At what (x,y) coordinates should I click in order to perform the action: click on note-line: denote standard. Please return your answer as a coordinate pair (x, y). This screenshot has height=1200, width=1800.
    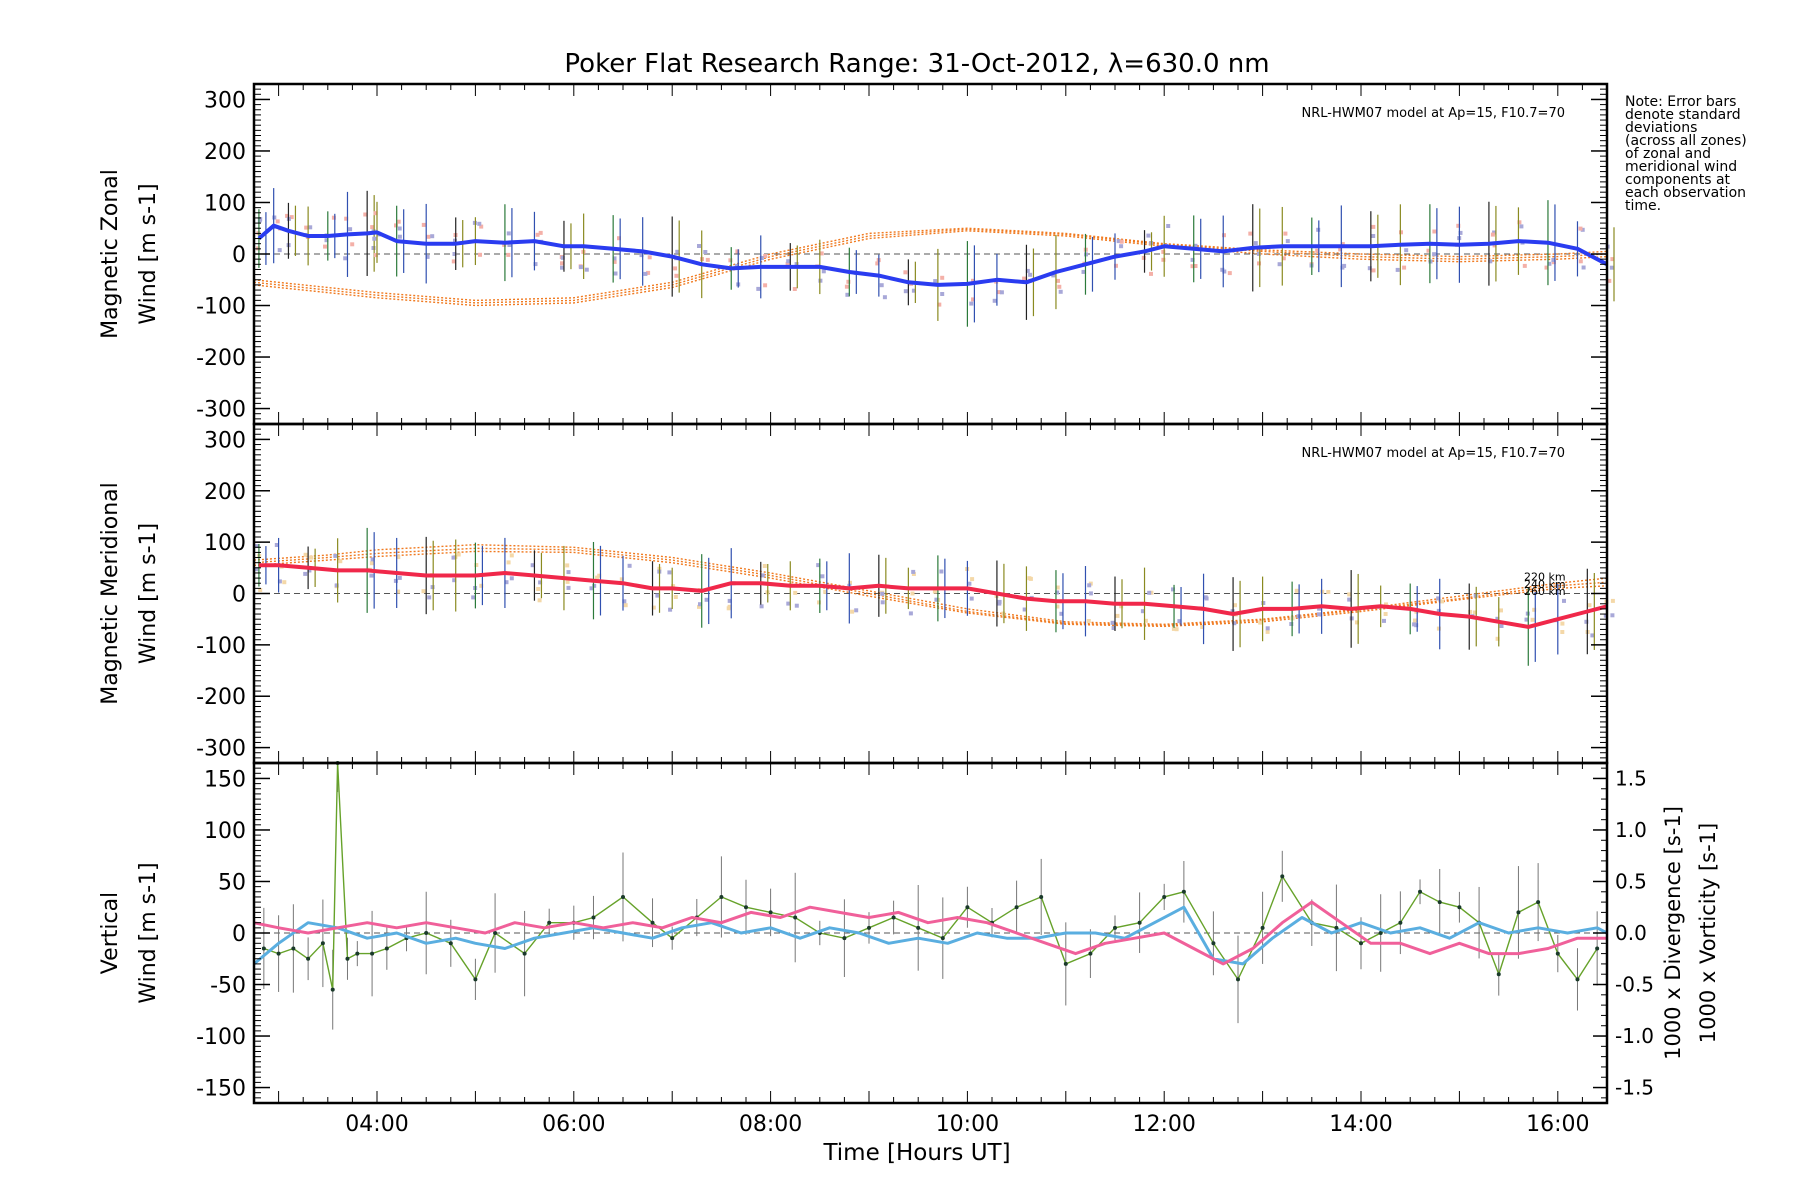
    Looking at the image, I should click on (1683, 115).